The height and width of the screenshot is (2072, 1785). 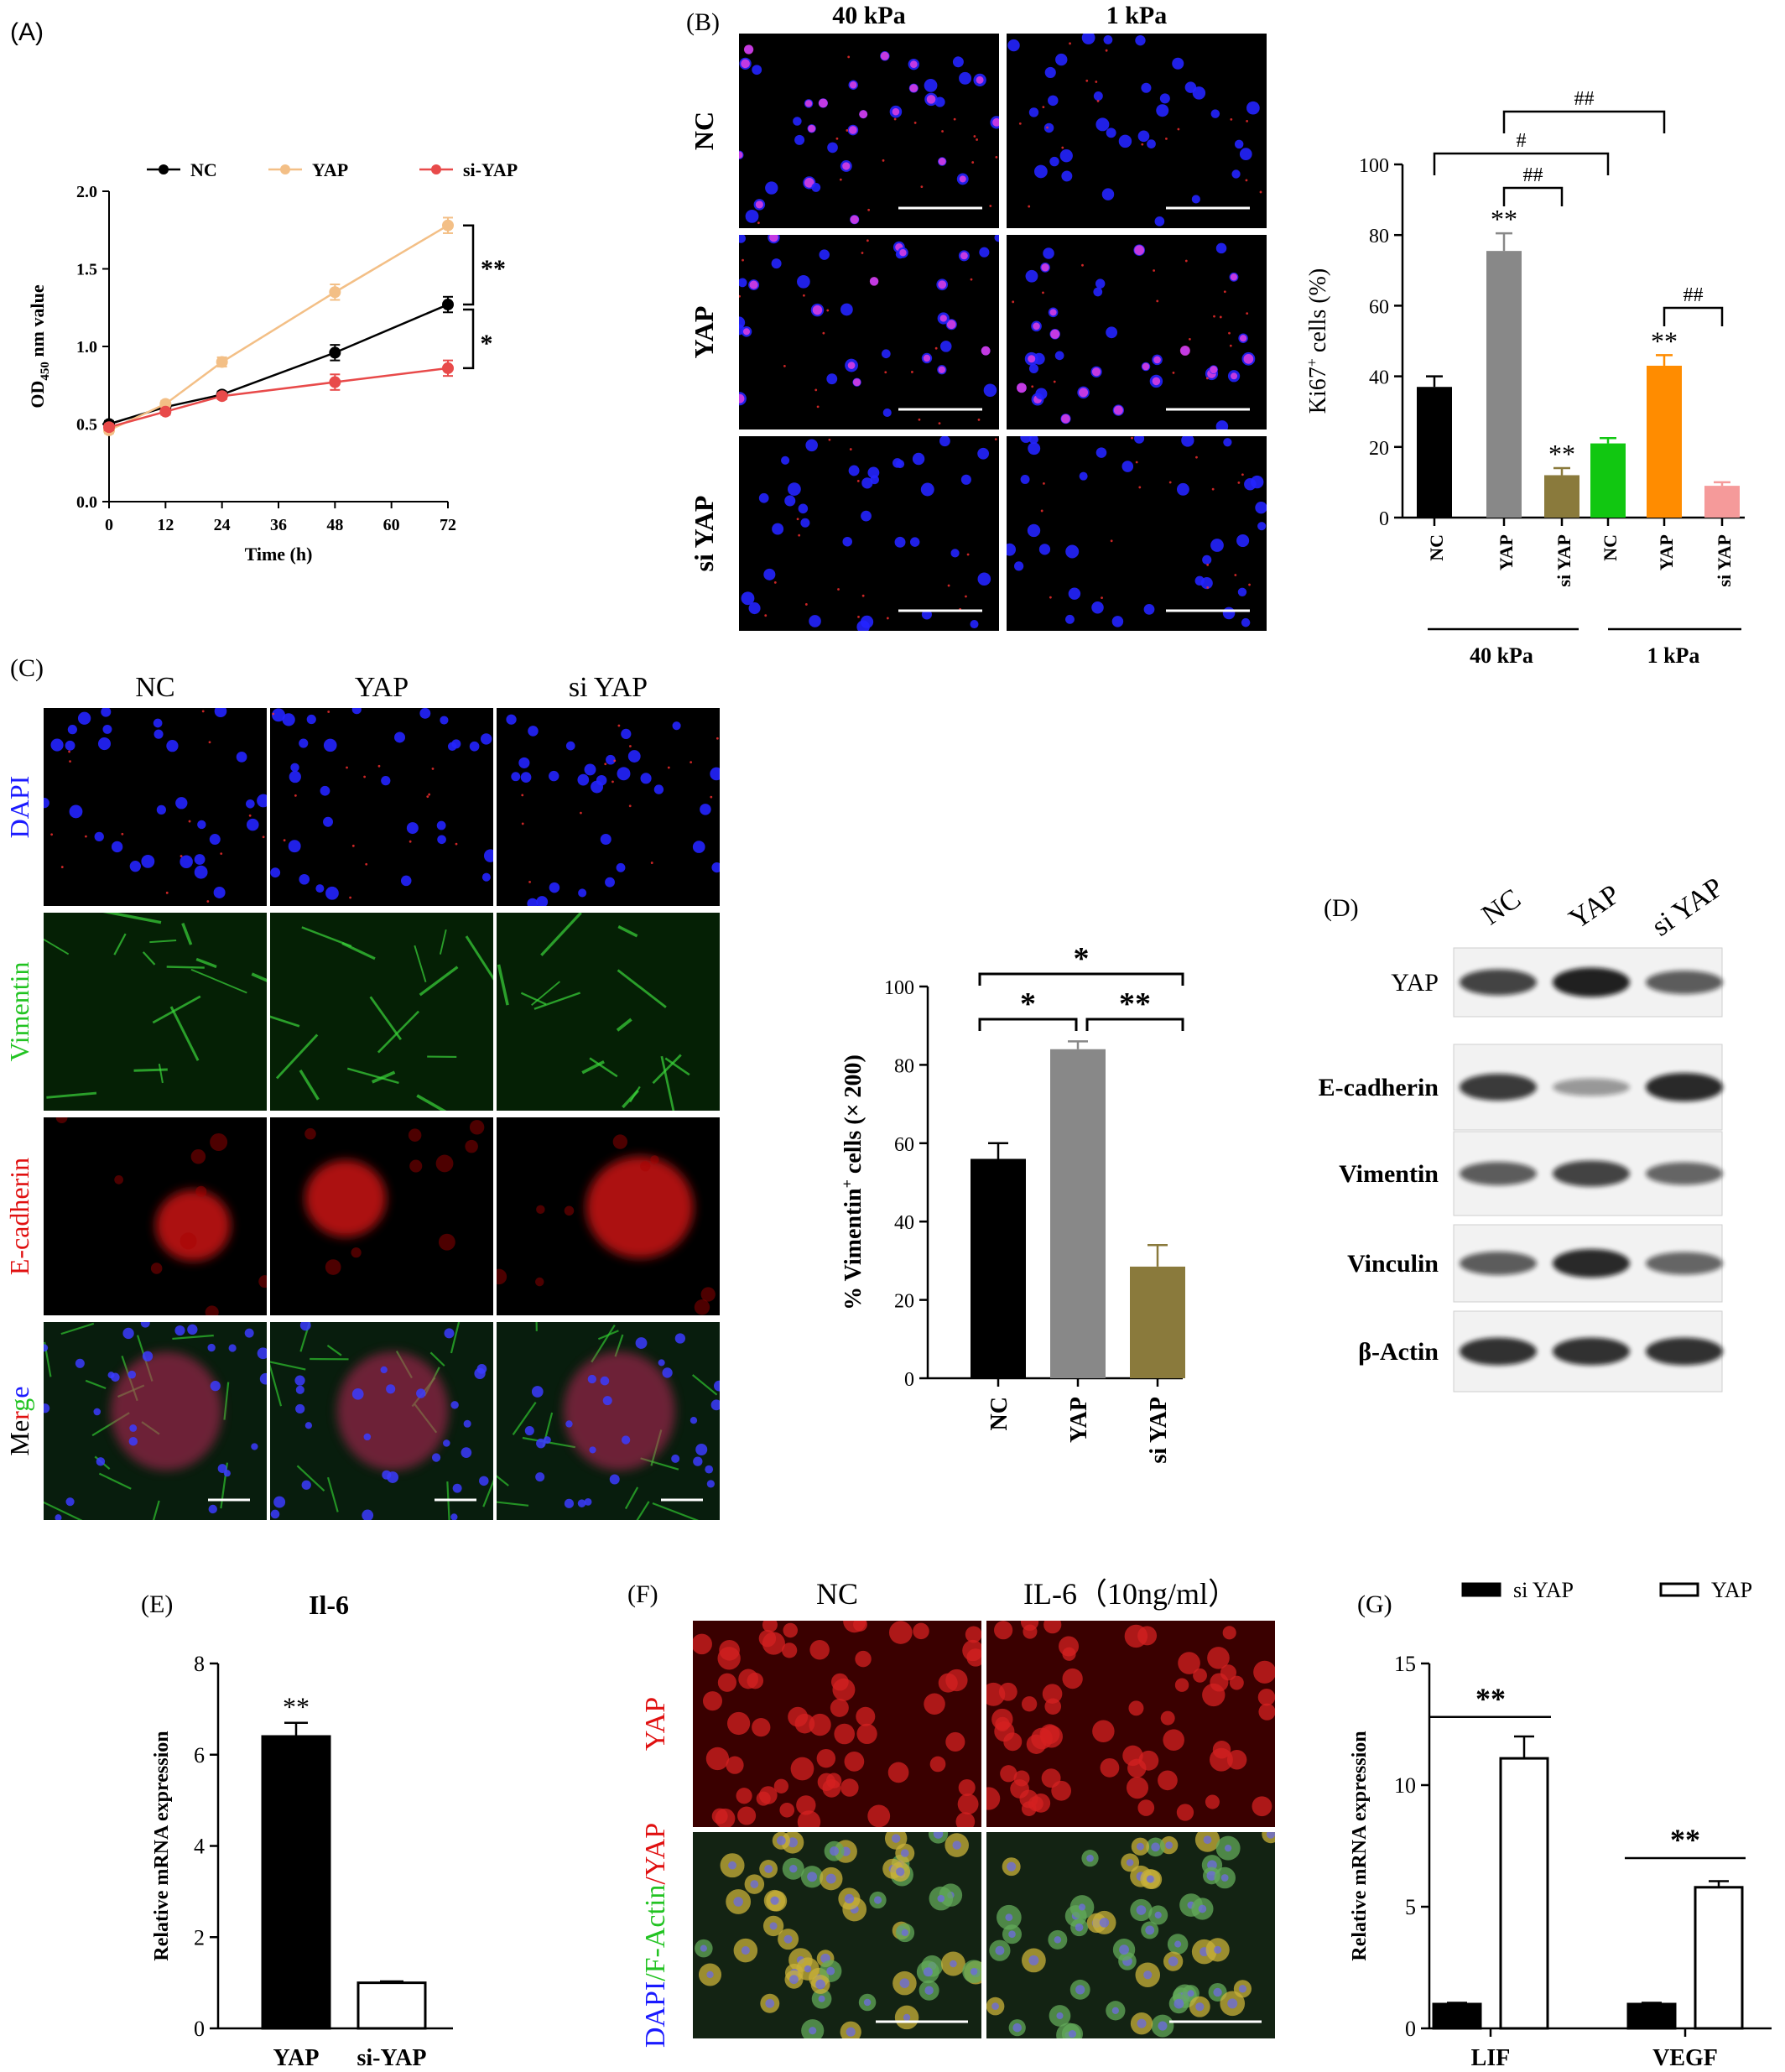 I want to click on x-tick-label: 48, so click(x=334, y=525).